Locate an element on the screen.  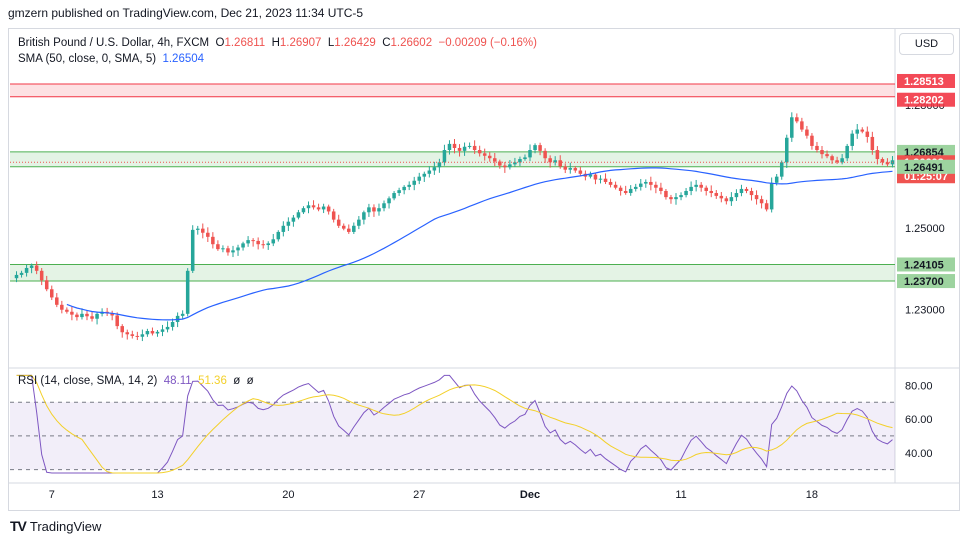
price-label-bg is located at coordinates (926, 80).